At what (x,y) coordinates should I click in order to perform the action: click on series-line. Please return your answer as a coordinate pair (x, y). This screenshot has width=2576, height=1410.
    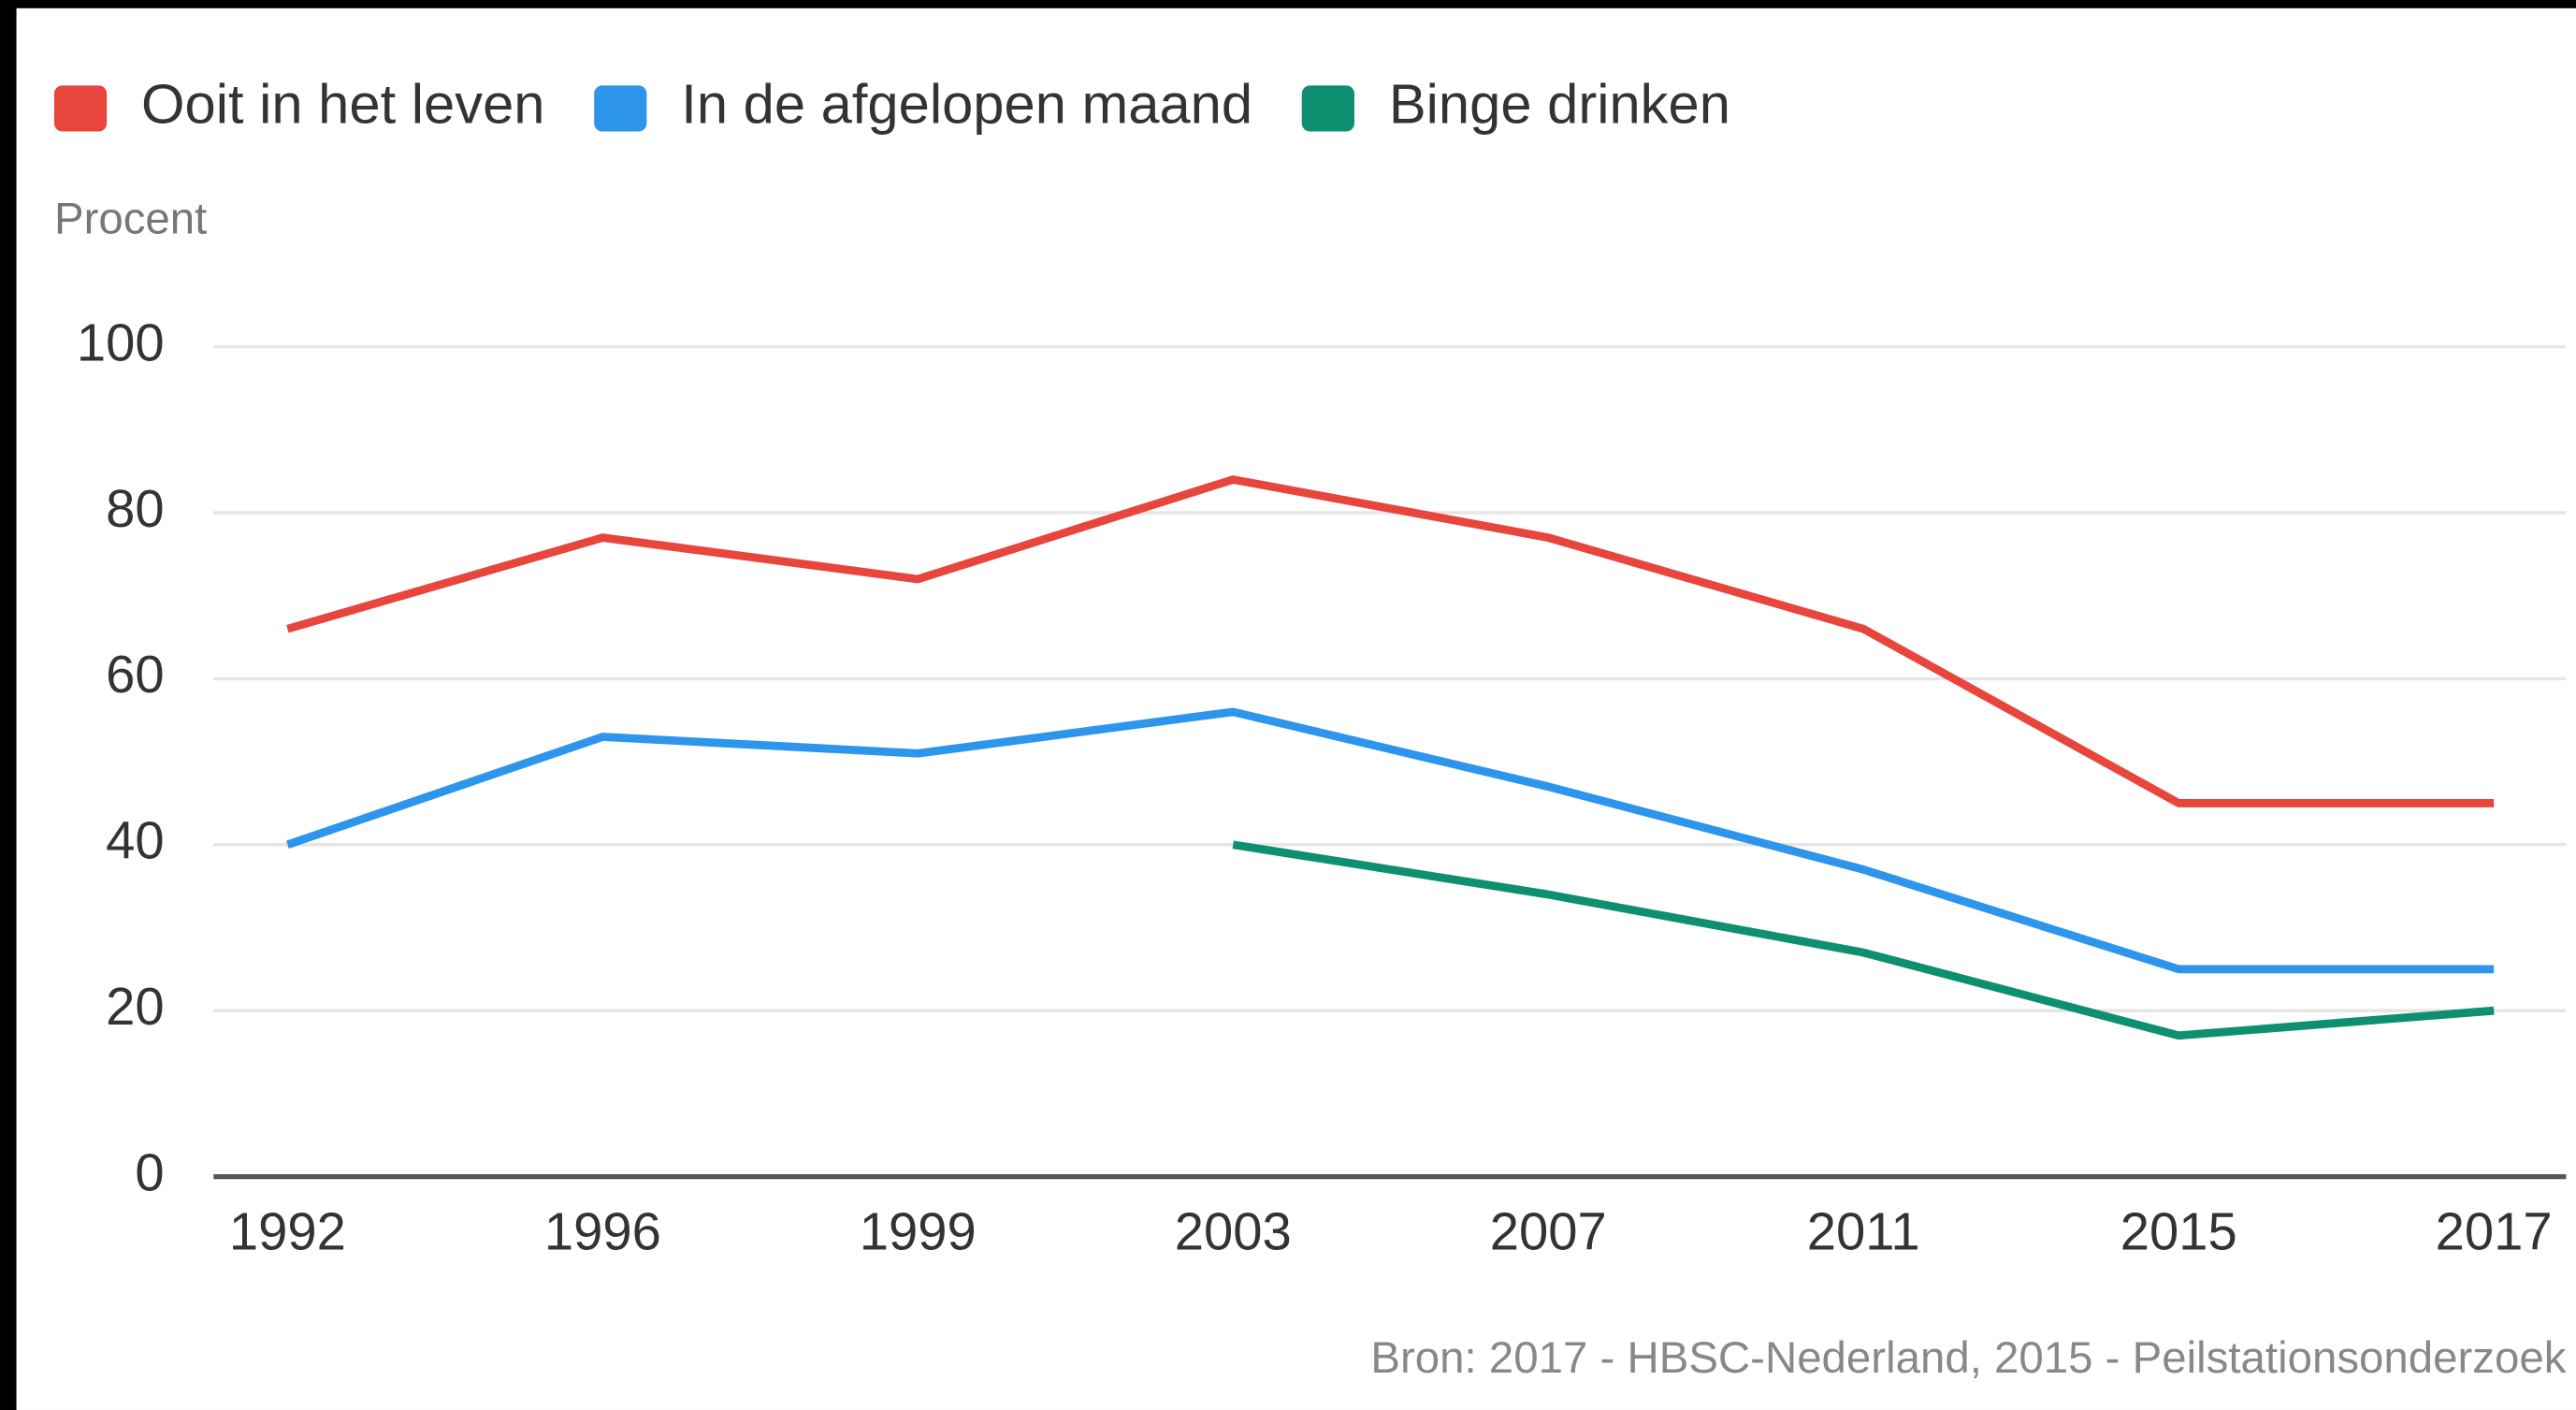
    Looking at the image, I should click on (1864, 940).